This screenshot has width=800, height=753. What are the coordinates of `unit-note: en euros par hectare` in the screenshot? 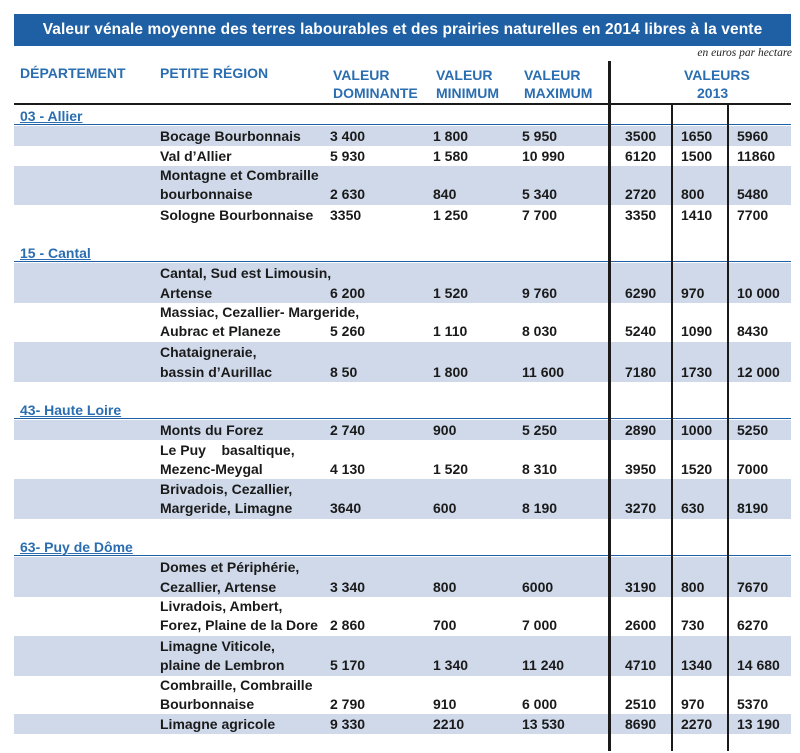 It's located at (744, 53).